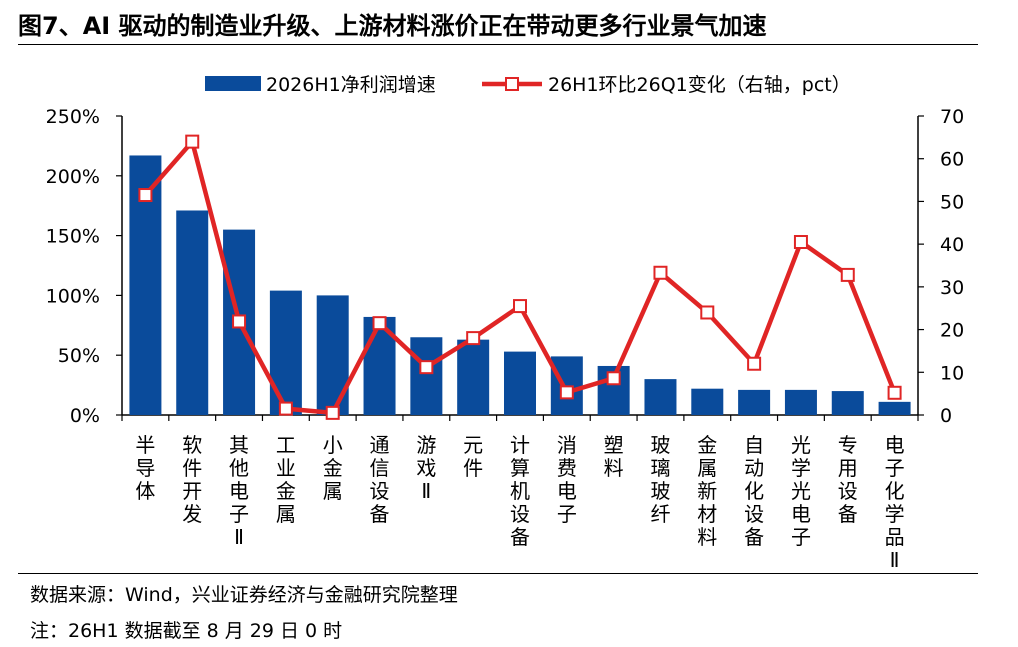  What do you see at coordinates (426, 468) in the screenshot?
I see `category-label: 游戏 Ⅱ` at bounding box center [426, 468].